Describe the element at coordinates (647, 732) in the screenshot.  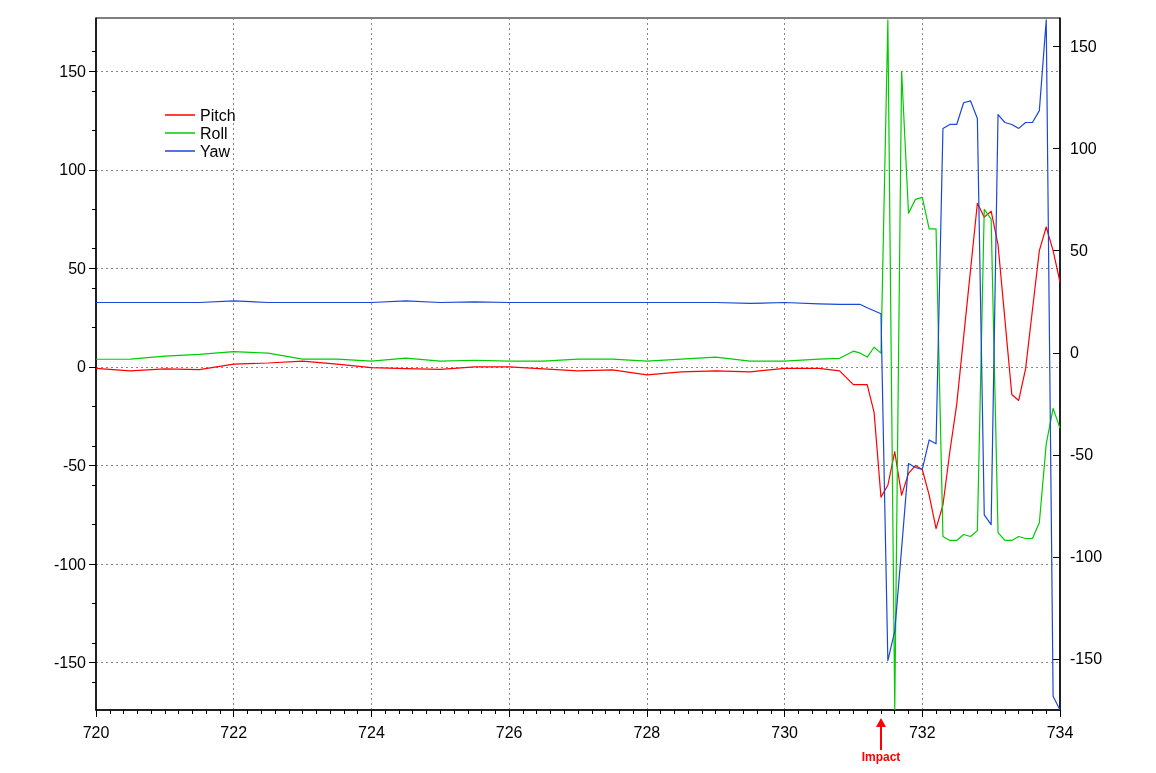
I see `x-tick-label: 728` at that location.